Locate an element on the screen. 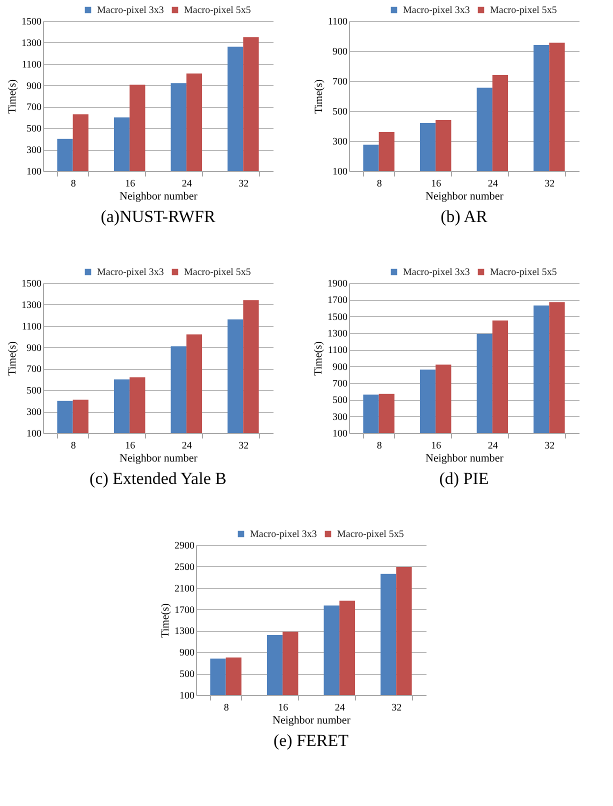  text: (c) Extended Yale B is located at coordinates (157, 478).